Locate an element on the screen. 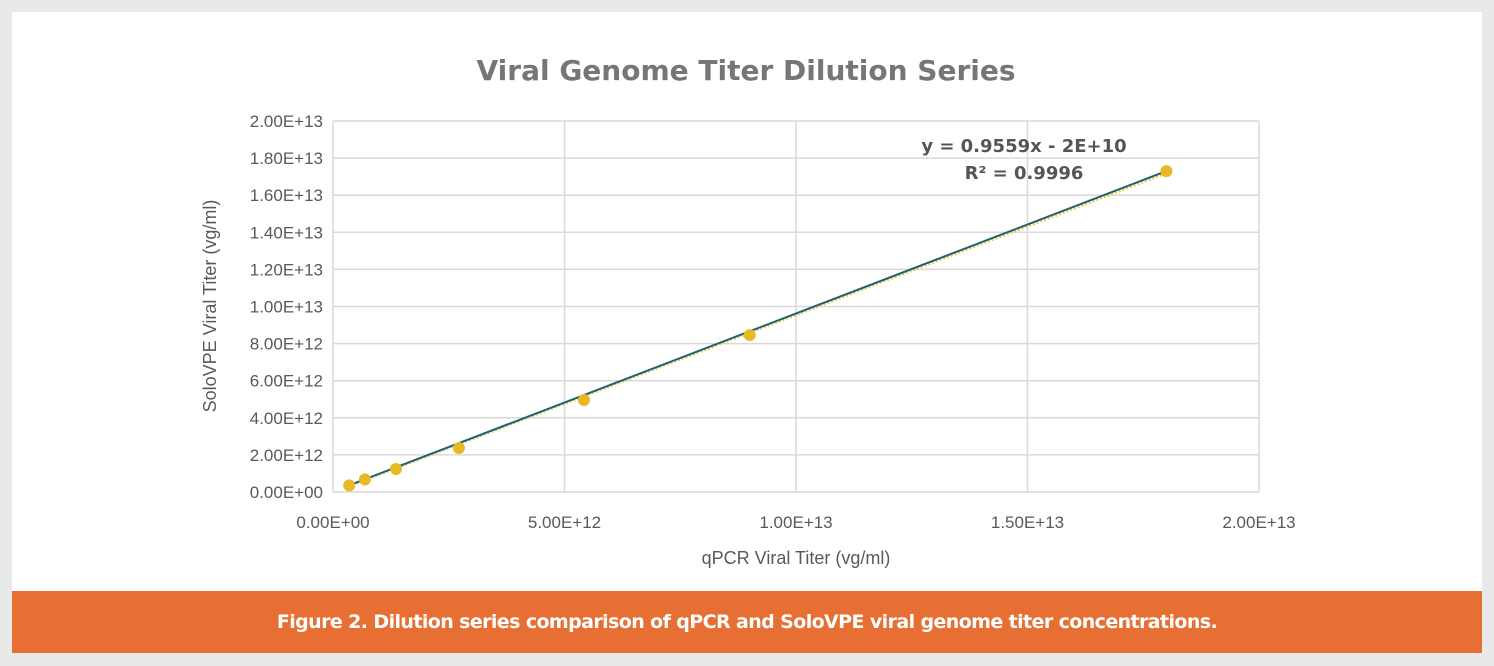 This screenshot has width=1494, height=666. trend-r2: R² = 0.9996 is located at coordinates (1024, 173).